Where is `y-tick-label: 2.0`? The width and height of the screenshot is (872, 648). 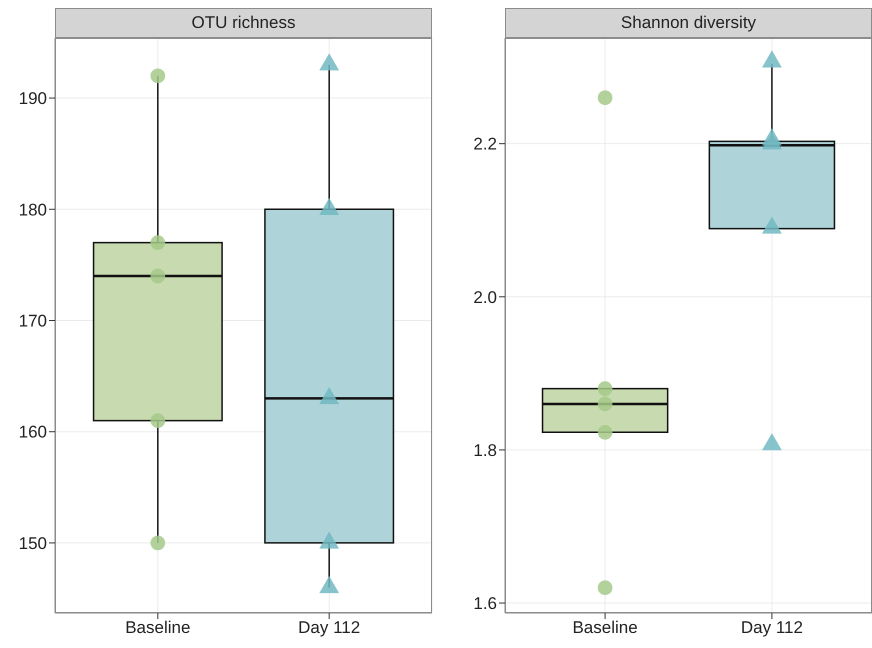 y-tick-label: 2.0 is located at coordinates (485, 297).